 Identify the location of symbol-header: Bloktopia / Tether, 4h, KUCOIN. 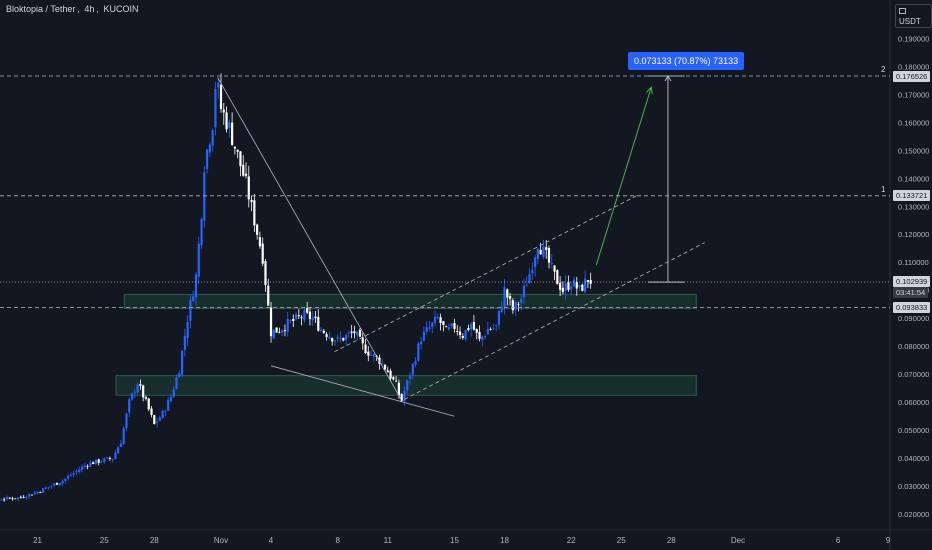
(72, 9).